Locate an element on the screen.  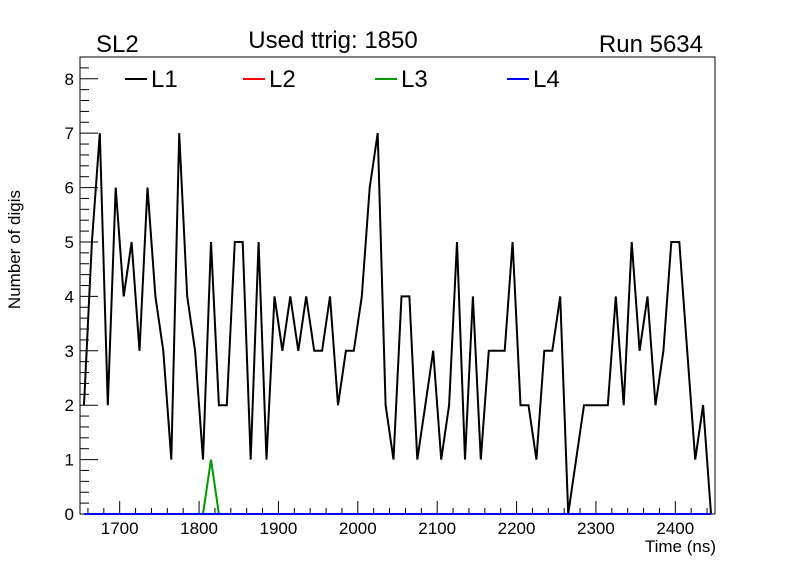
legend-label-l3: L3 is located at coordinates (414, 79).